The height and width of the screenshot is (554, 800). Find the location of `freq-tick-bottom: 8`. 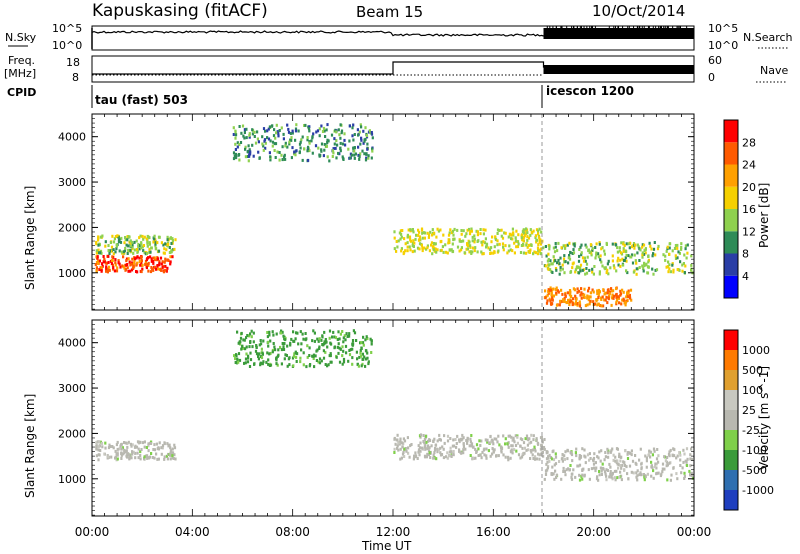

freq-tick-bottom: 8 is located at coordinates (75, 77).